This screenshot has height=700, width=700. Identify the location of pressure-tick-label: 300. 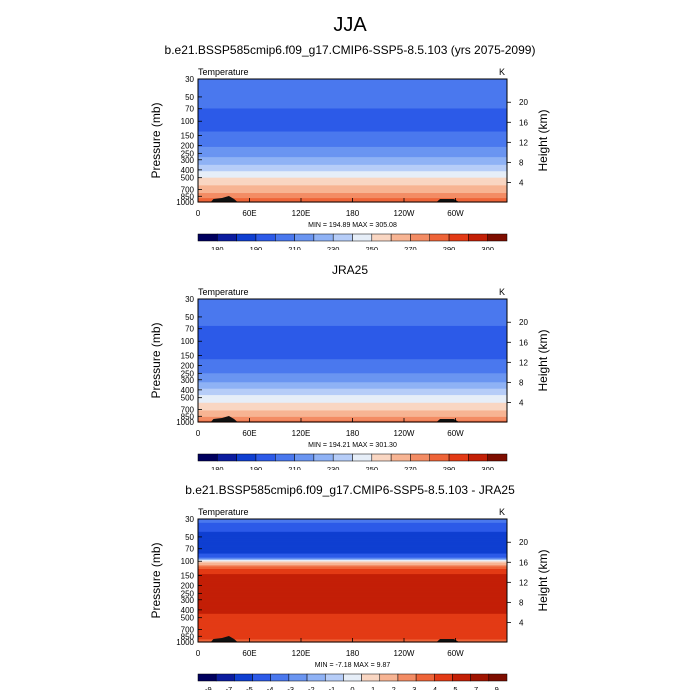
(188, 380).